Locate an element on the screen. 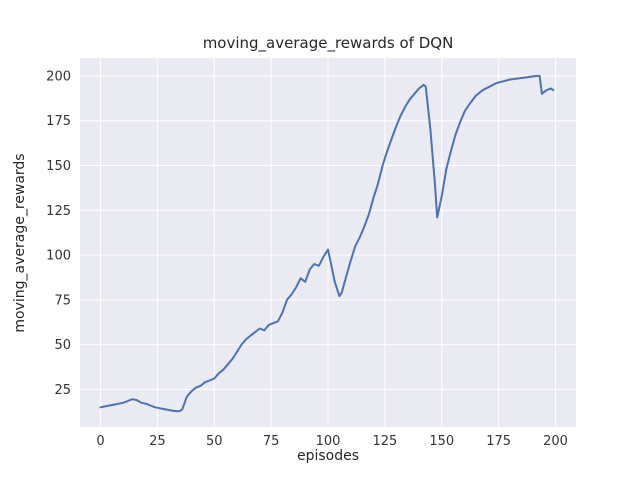 This screenshot has height=480, width=640. x-tick-label: 100 is located at coordinates (328, 441).